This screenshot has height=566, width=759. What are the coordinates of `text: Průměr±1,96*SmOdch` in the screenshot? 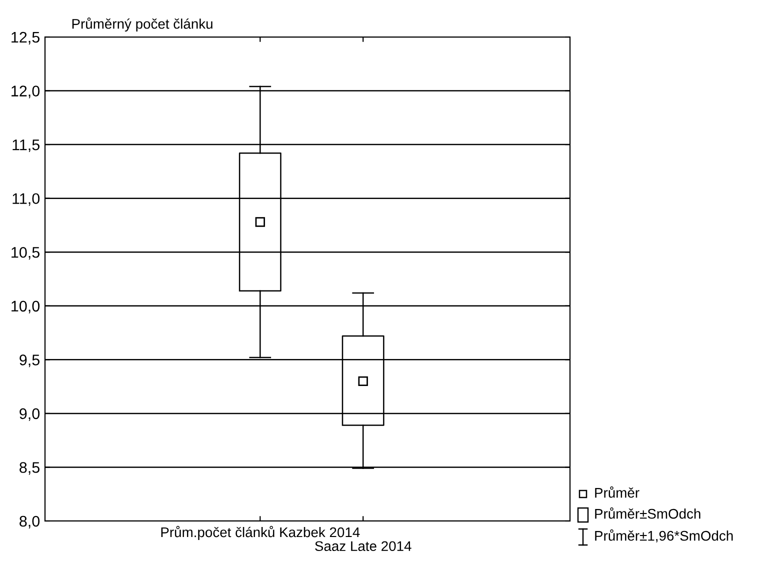 It's located at (664, 535).